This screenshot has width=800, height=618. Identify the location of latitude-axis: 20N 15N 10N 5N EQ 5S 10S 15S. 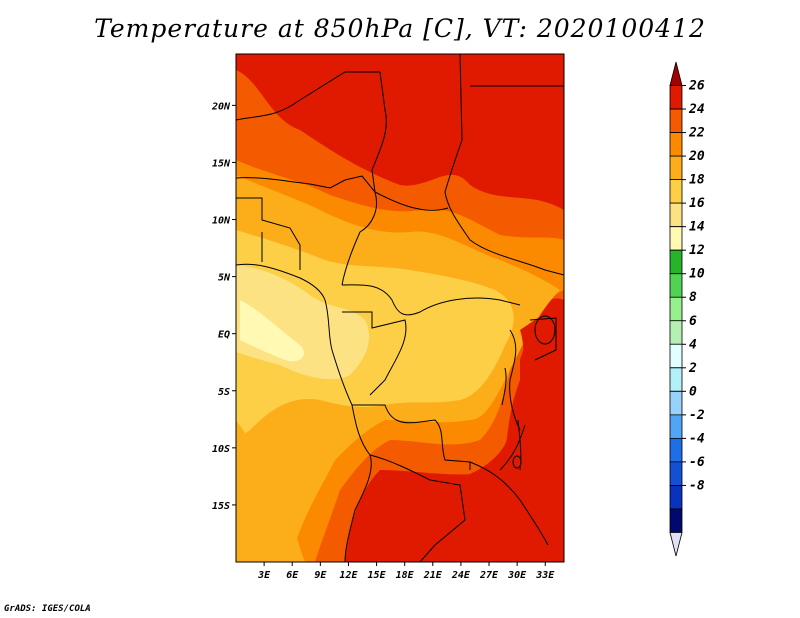
(223, 306).